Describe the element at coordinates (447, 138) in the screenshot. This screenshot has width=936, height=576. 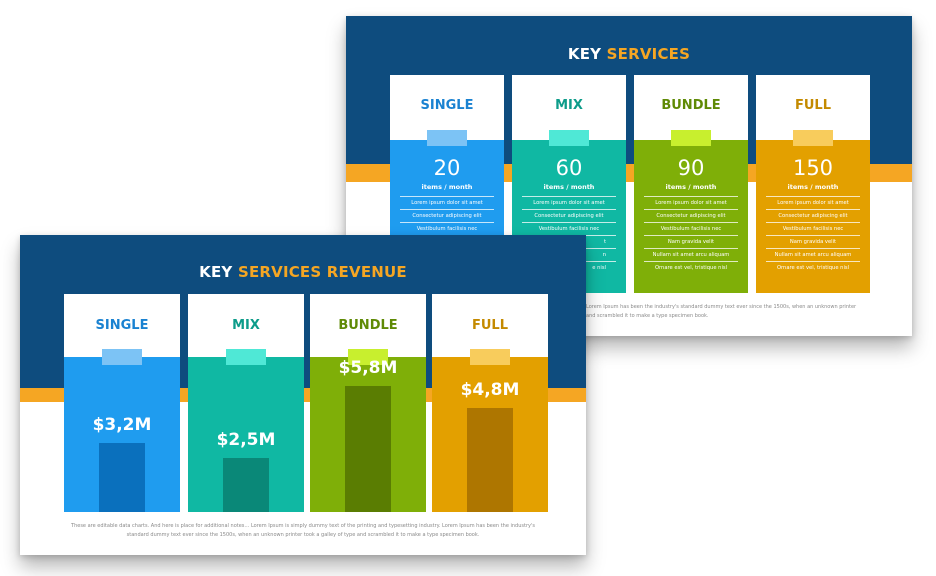
I see `back-card-single-tab` at that location.